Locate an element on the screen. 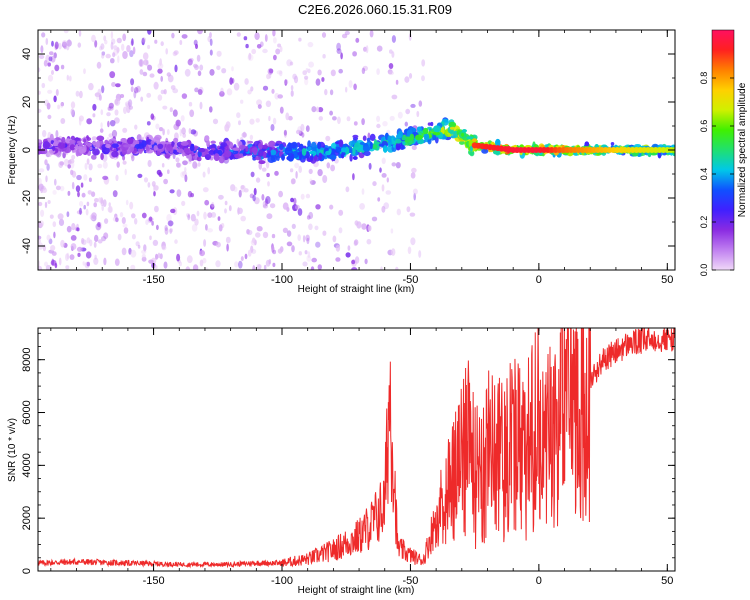 Image resolution: width=750 pixels, height=600 pixels. snr-y-axis-label: SNR (10 * v/v) is located at coordinates (12, 450).